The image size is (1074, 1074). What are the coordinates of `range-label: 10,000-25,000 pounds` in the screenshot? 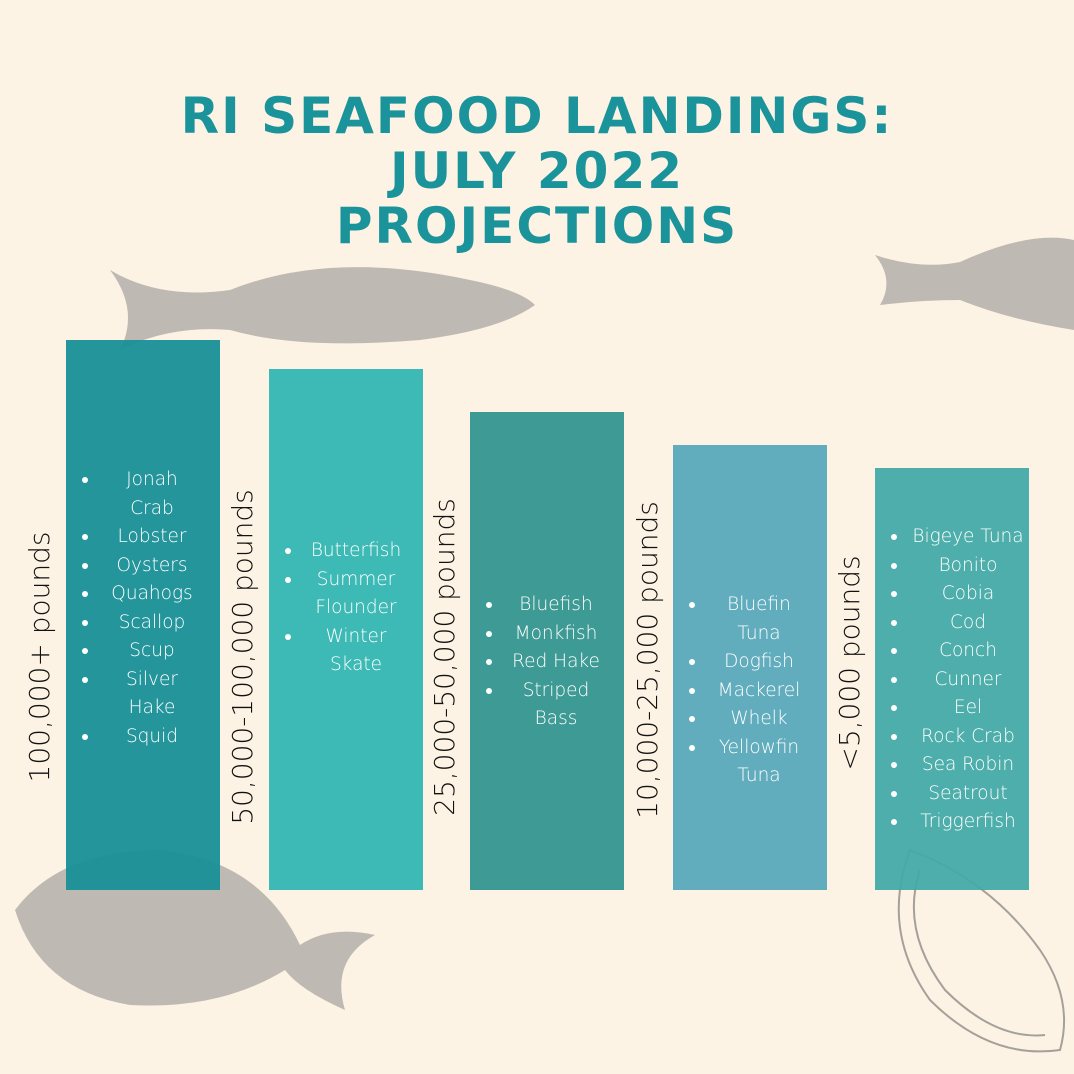 It's located at (647, 660).